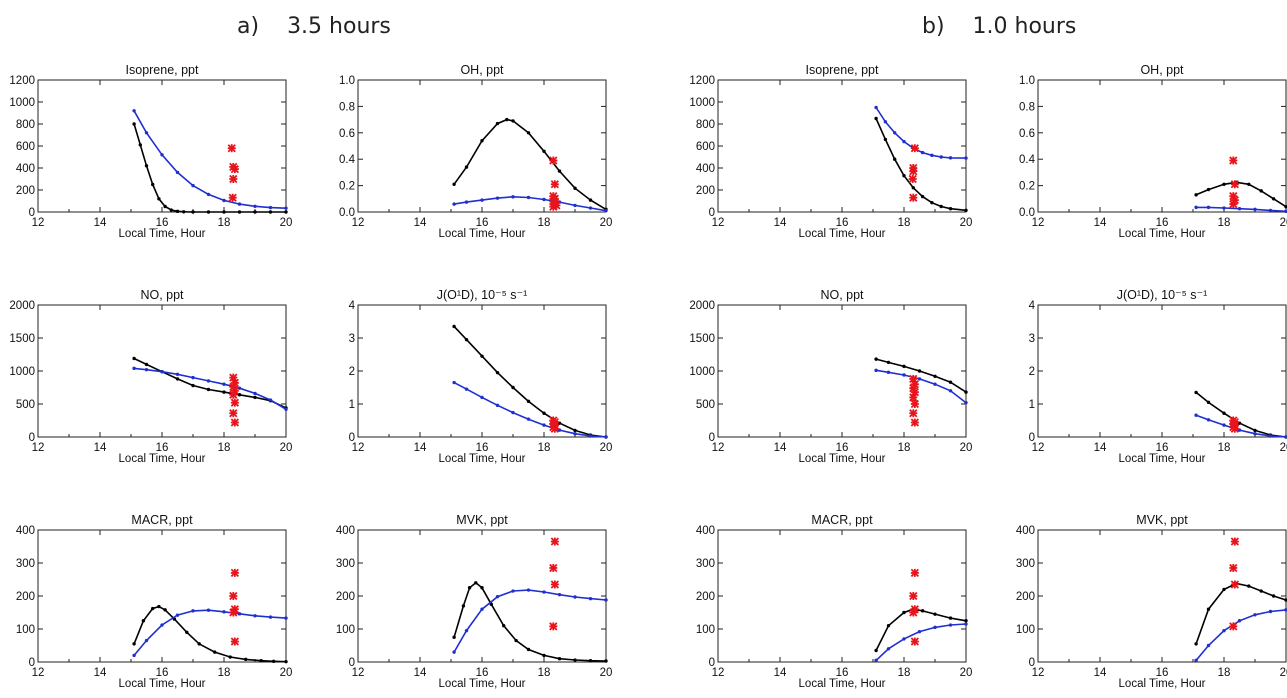 The width and height of the screenshot is (1287, 698). Describe the element at coordinates (705, 405) in the screenshot. I see `y-tick-label: 500` at that location.